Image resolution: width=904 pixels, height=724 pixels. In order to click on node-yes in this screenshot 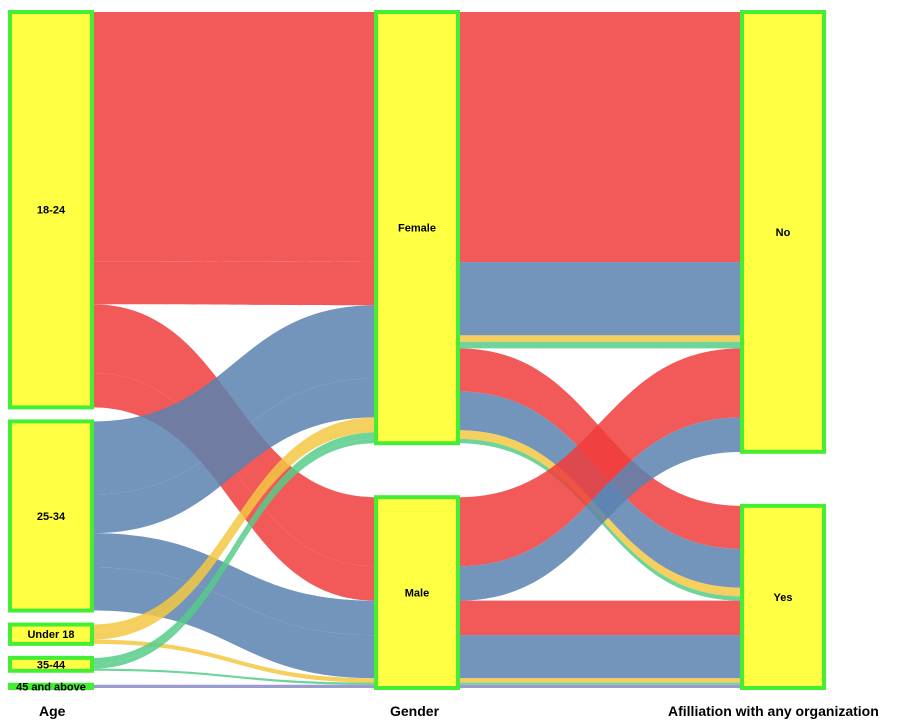, I will do `click(783, 596)`.